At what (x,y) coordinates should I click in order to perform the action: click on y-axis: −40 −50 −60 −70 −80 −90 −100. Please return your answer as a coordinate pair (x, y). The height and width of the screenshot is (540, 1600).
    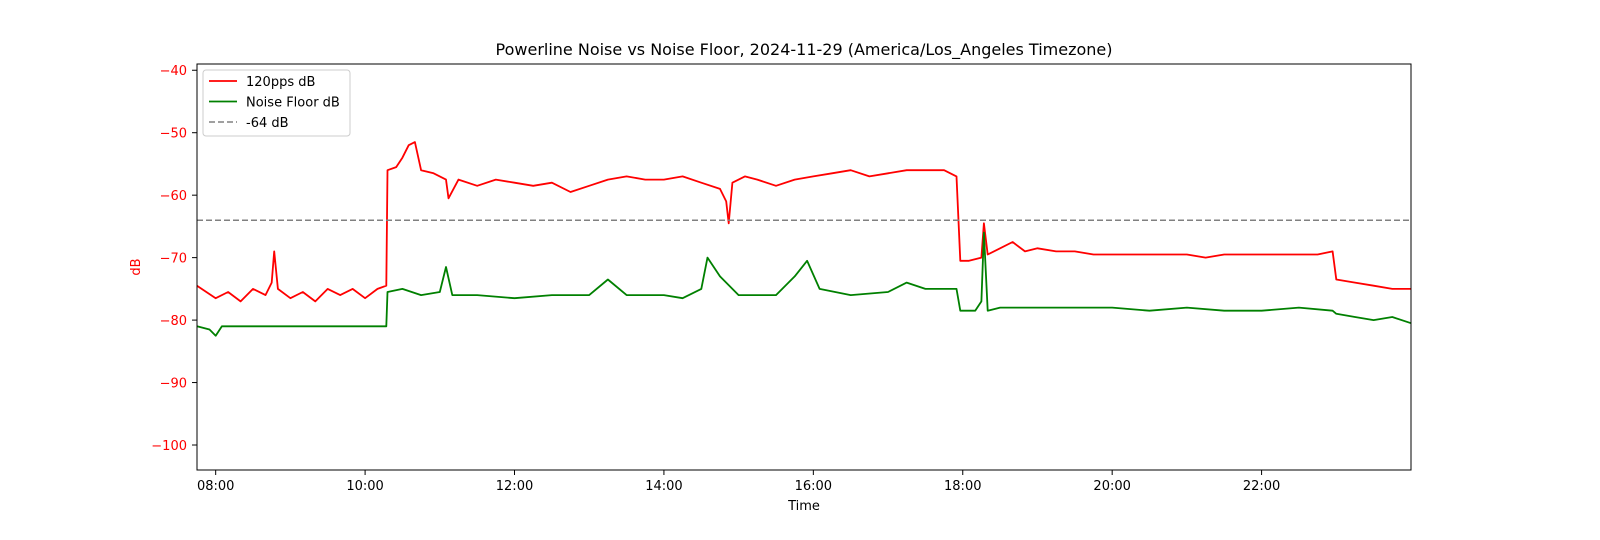
    Looking at the image, I should click on (174, 259).